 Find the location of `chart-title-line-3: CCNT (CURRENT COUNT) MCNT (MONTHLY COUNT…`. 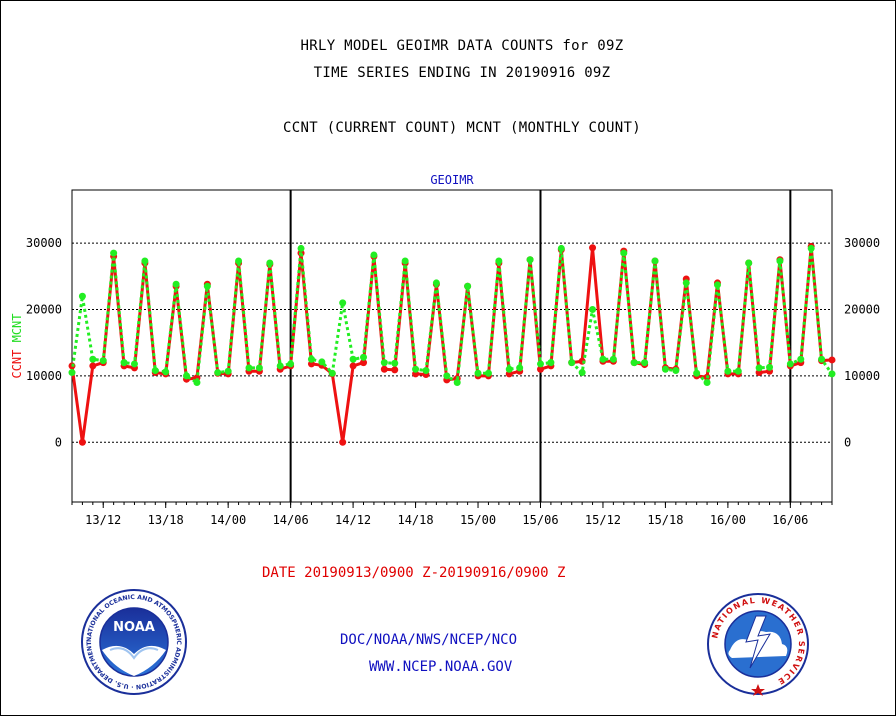

chart-title-line-3: CCNT (CURRENT COUNT) MCNT (MONTHLY COUNT… is located at coordinates (462, 128).